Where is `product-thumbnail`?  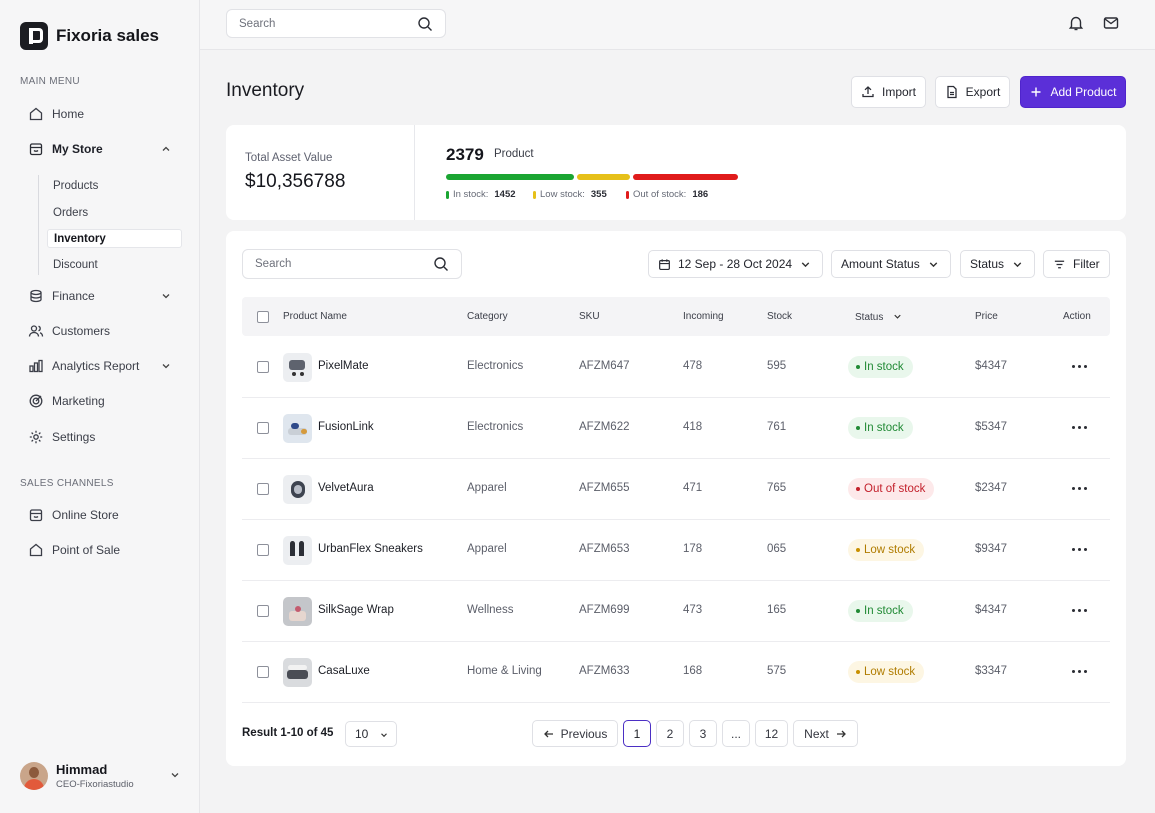 product-thumbnail is located at coordinates (297, 672).